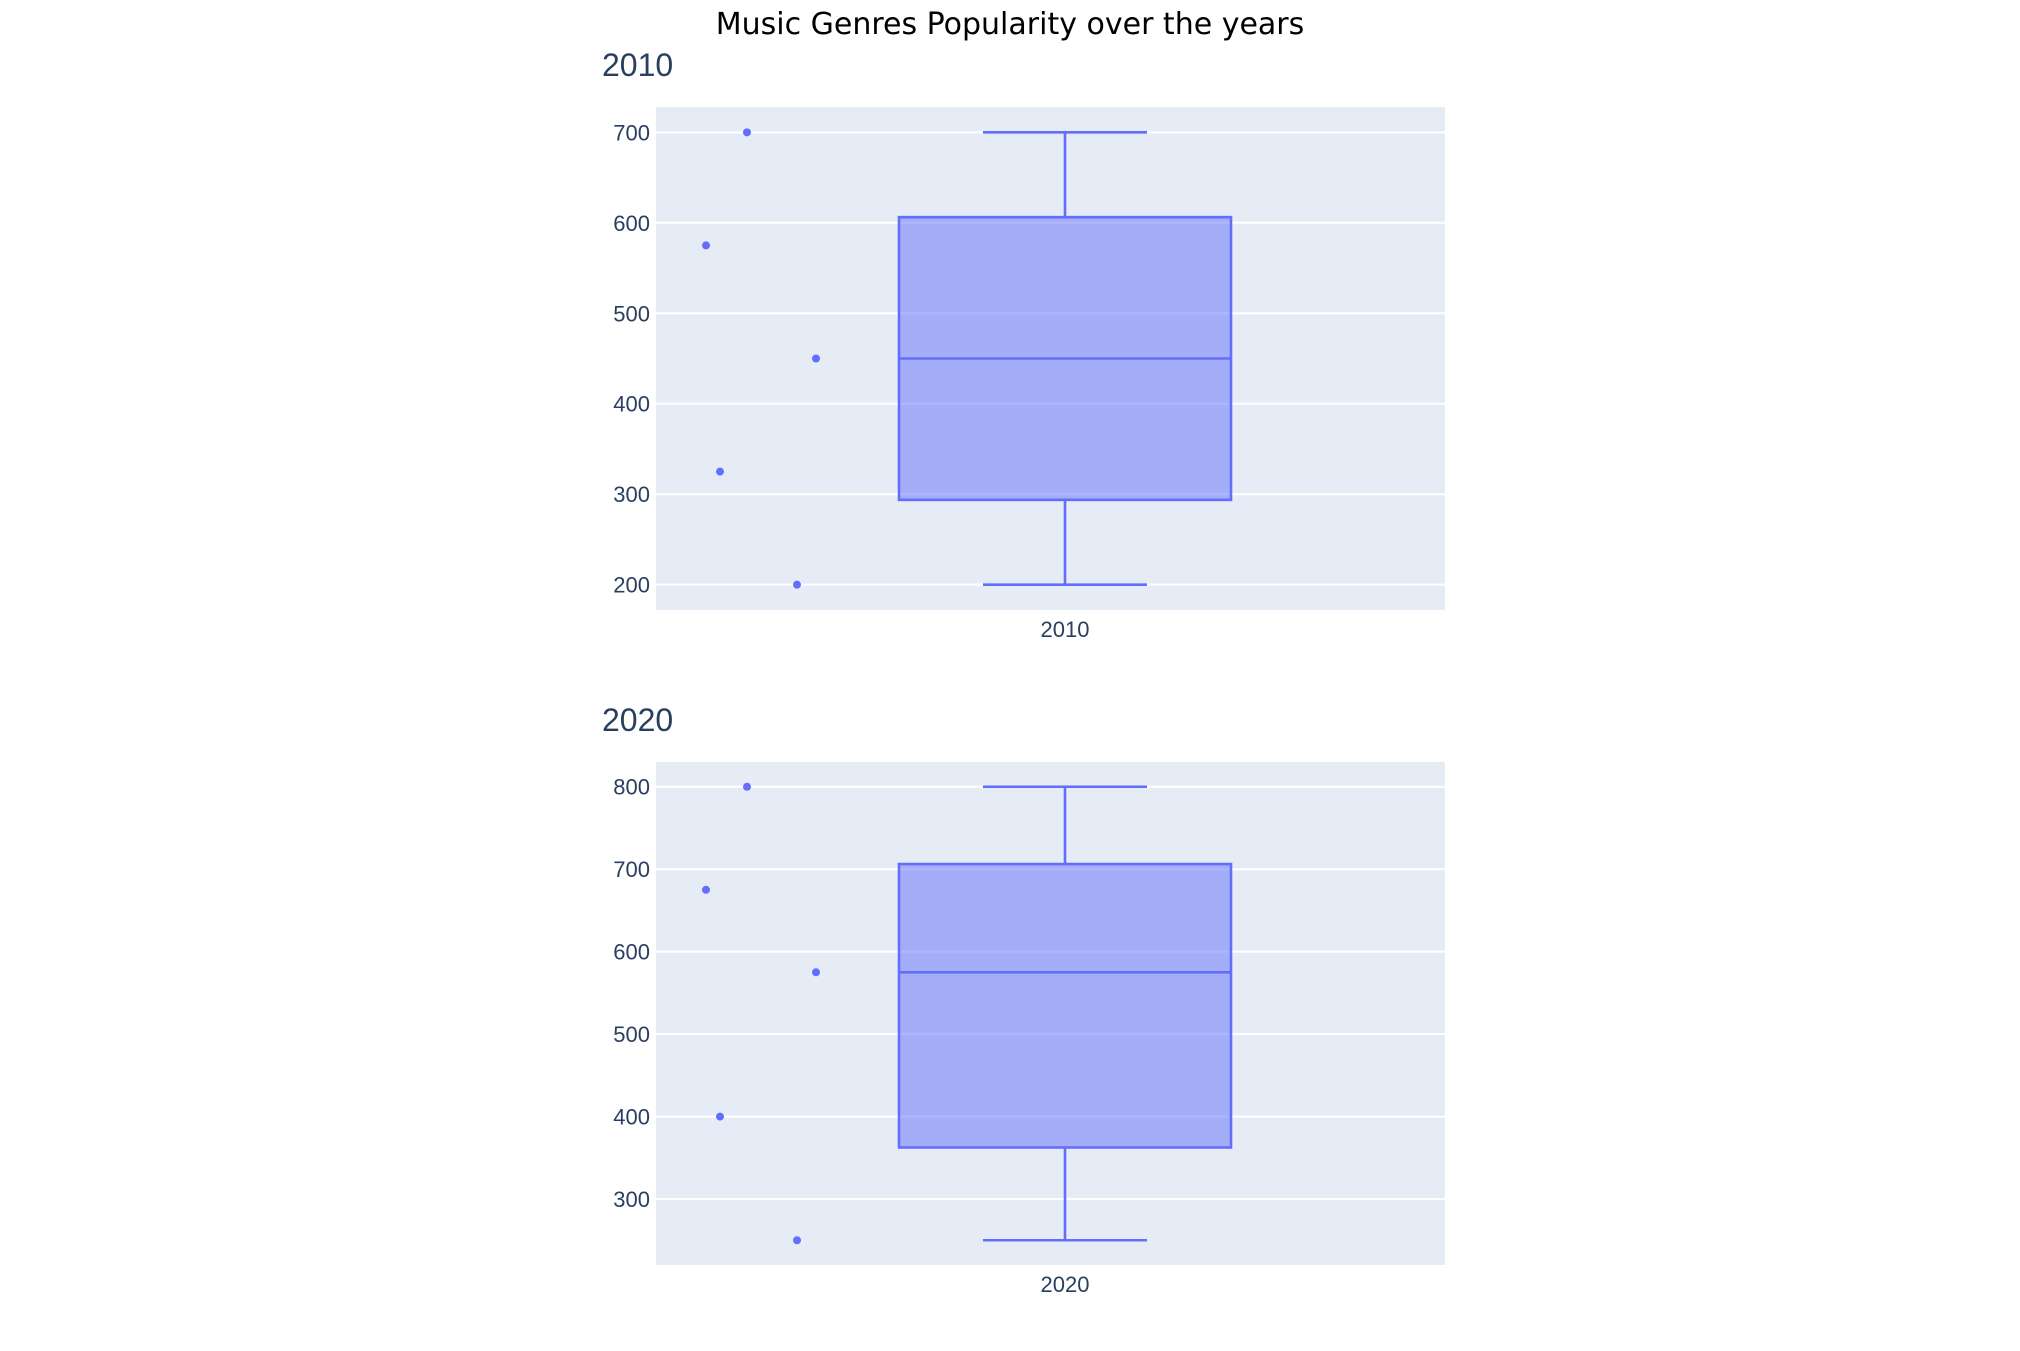 This screenshot has height=1351, width=2020. Describe the element at coordinates (631, 585) in the screenshot. I see `y-tick-label: 200` at that location.